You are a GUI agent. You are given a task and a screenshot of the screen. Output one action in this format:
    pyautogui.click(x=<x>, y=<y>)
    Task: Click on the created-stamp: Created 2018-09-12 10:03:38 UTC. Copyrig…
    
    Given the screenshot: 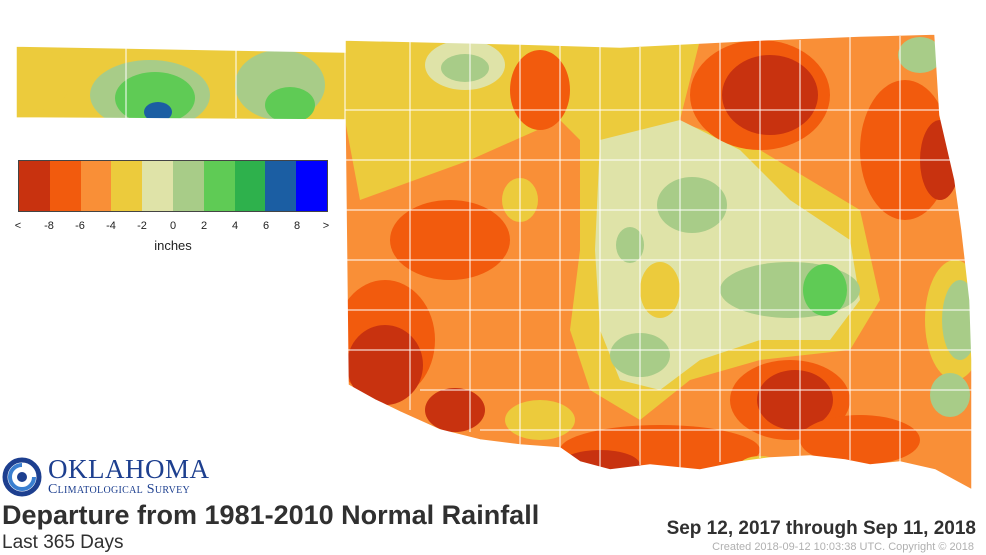 What is the action you would take?
    pyautogui.click(x=843, y=547)
    